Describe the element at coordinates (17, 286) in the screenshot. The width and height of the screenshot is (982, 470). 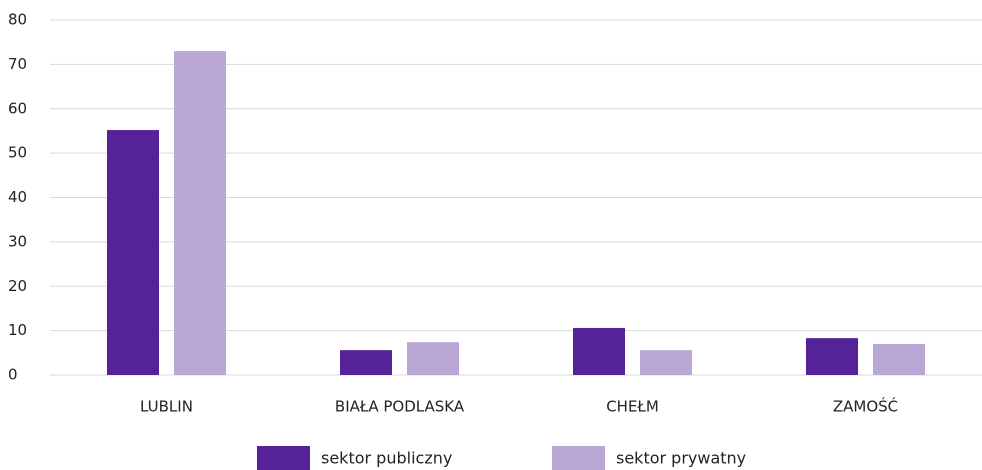
I see `y-tick-label: 20` at that location.